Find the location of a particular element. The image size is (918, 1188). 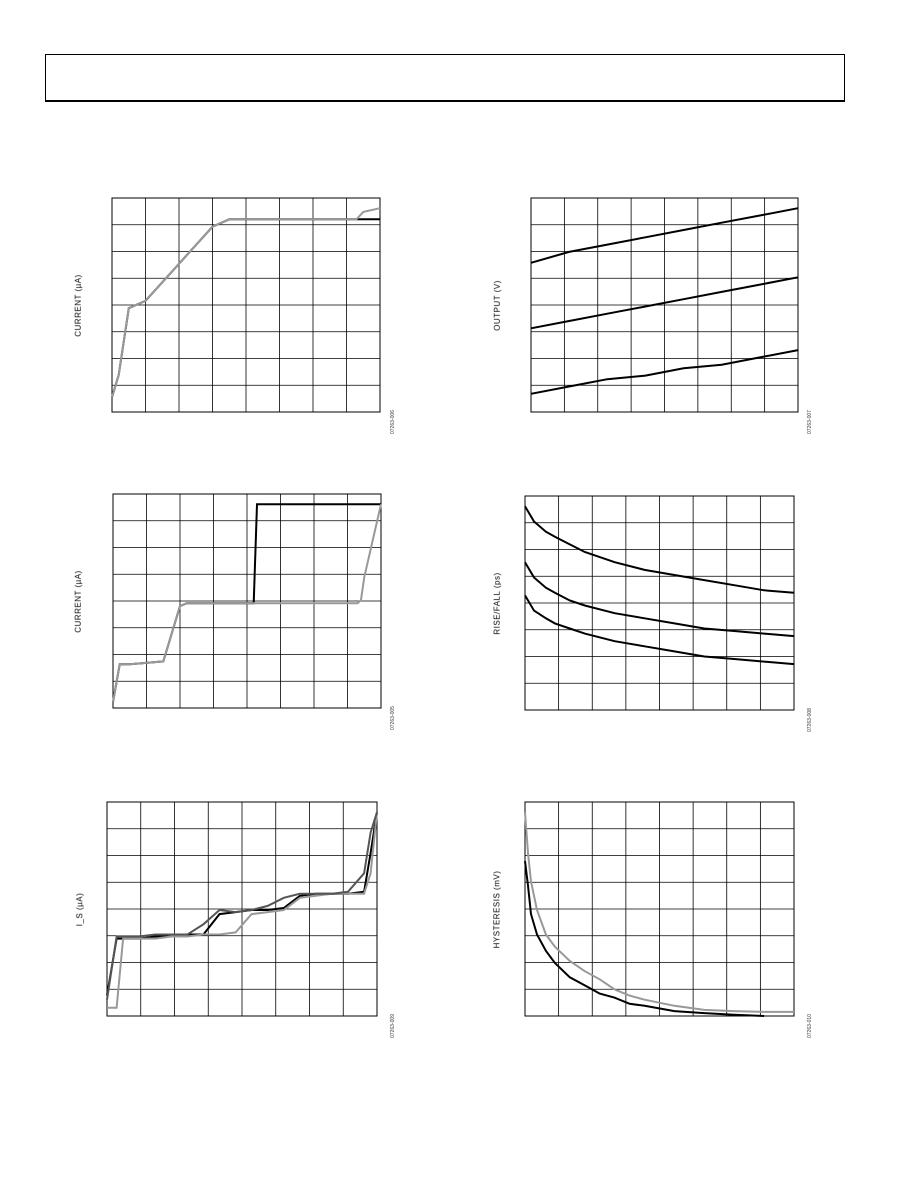

figure-id-label: 07263-009 is located at coordinates (392, 1026).